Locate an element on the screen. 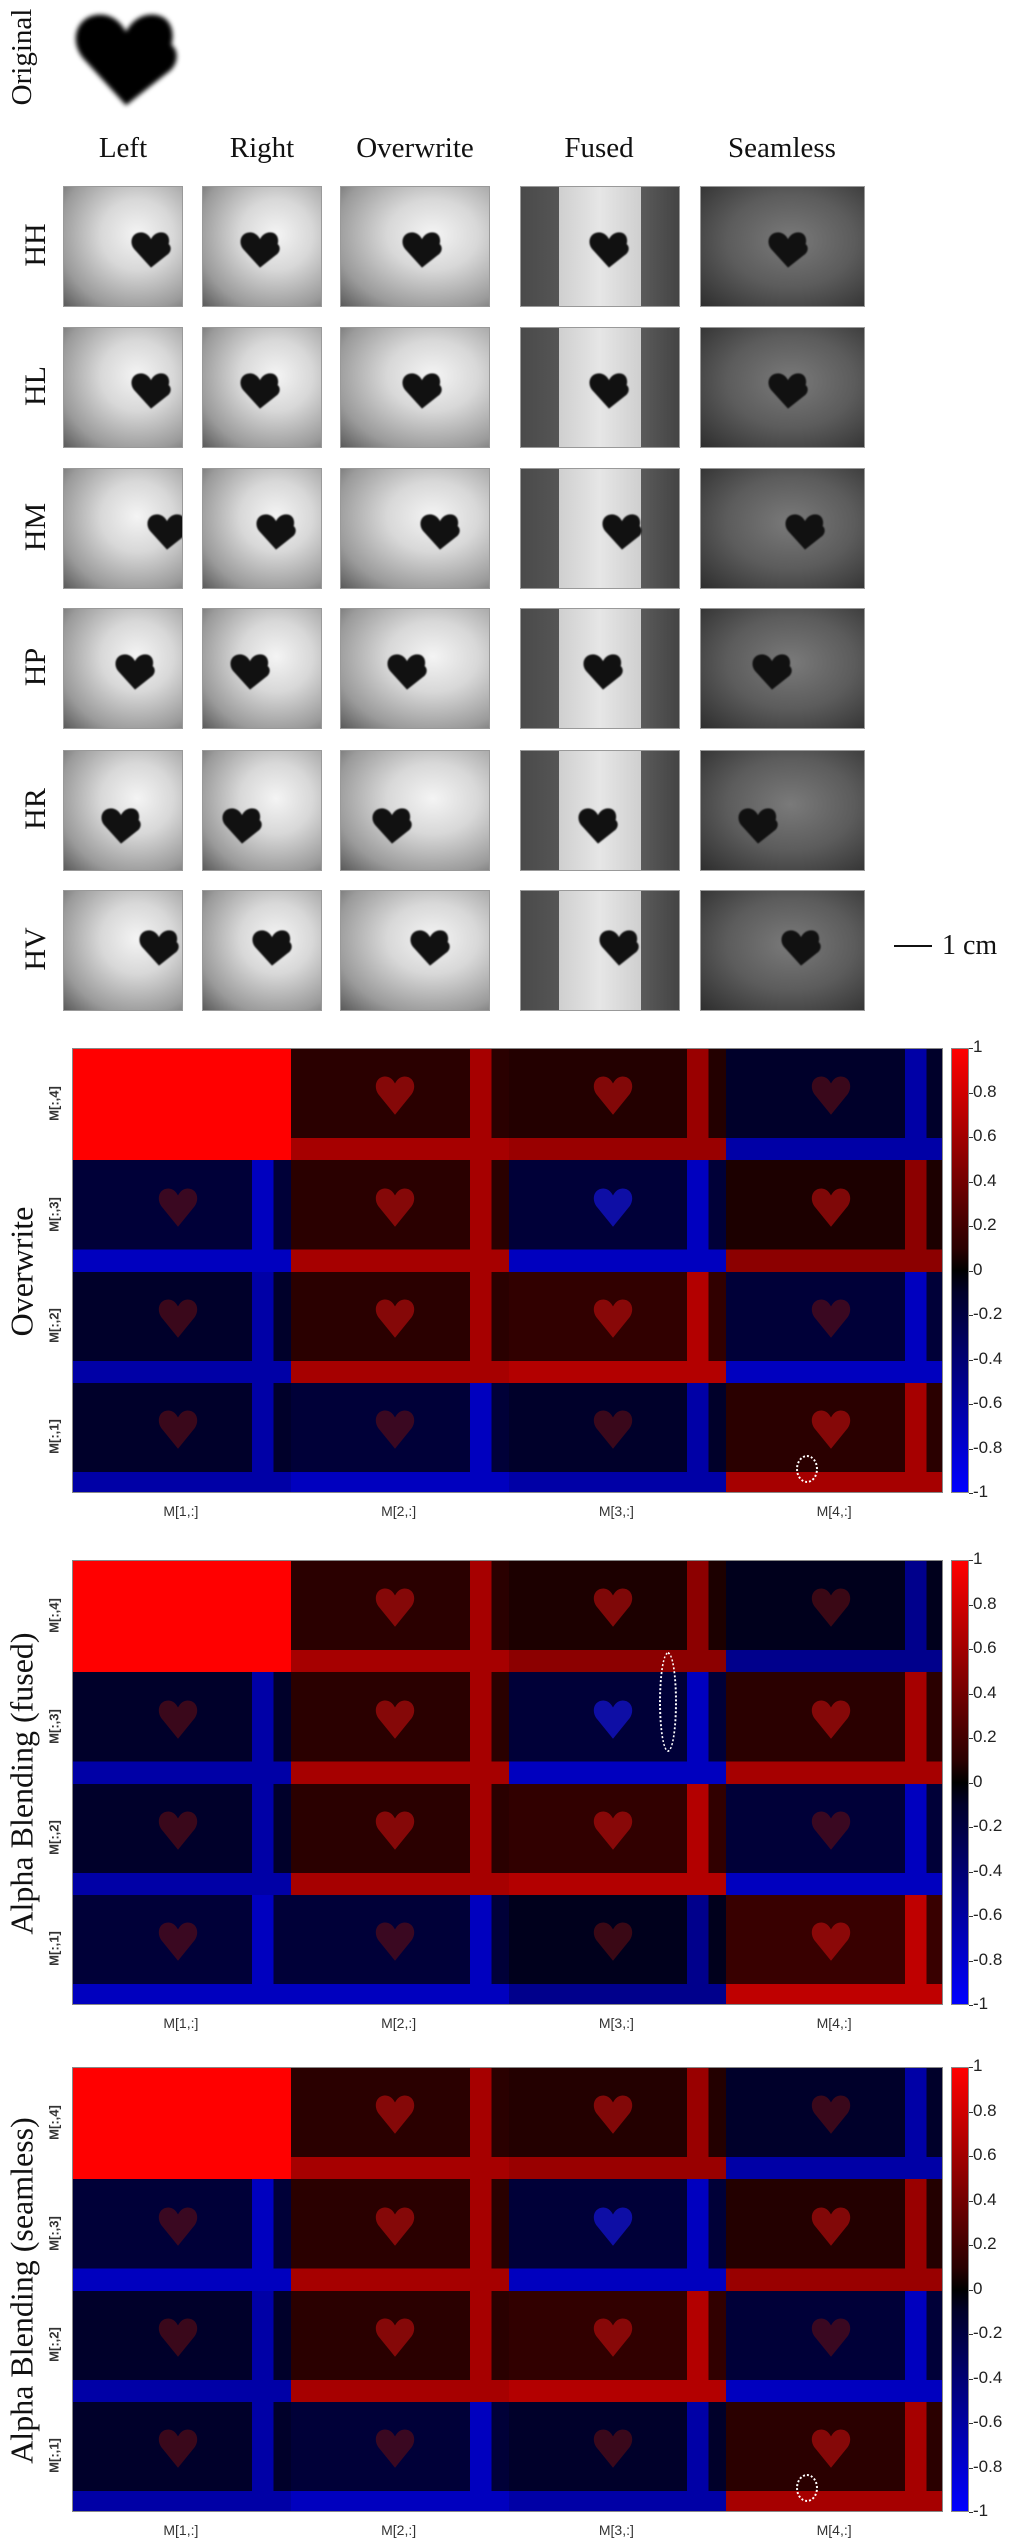 The image size is (1015, 2538). heatmap-title: Overwrite is located at coordinates (21, 1271).